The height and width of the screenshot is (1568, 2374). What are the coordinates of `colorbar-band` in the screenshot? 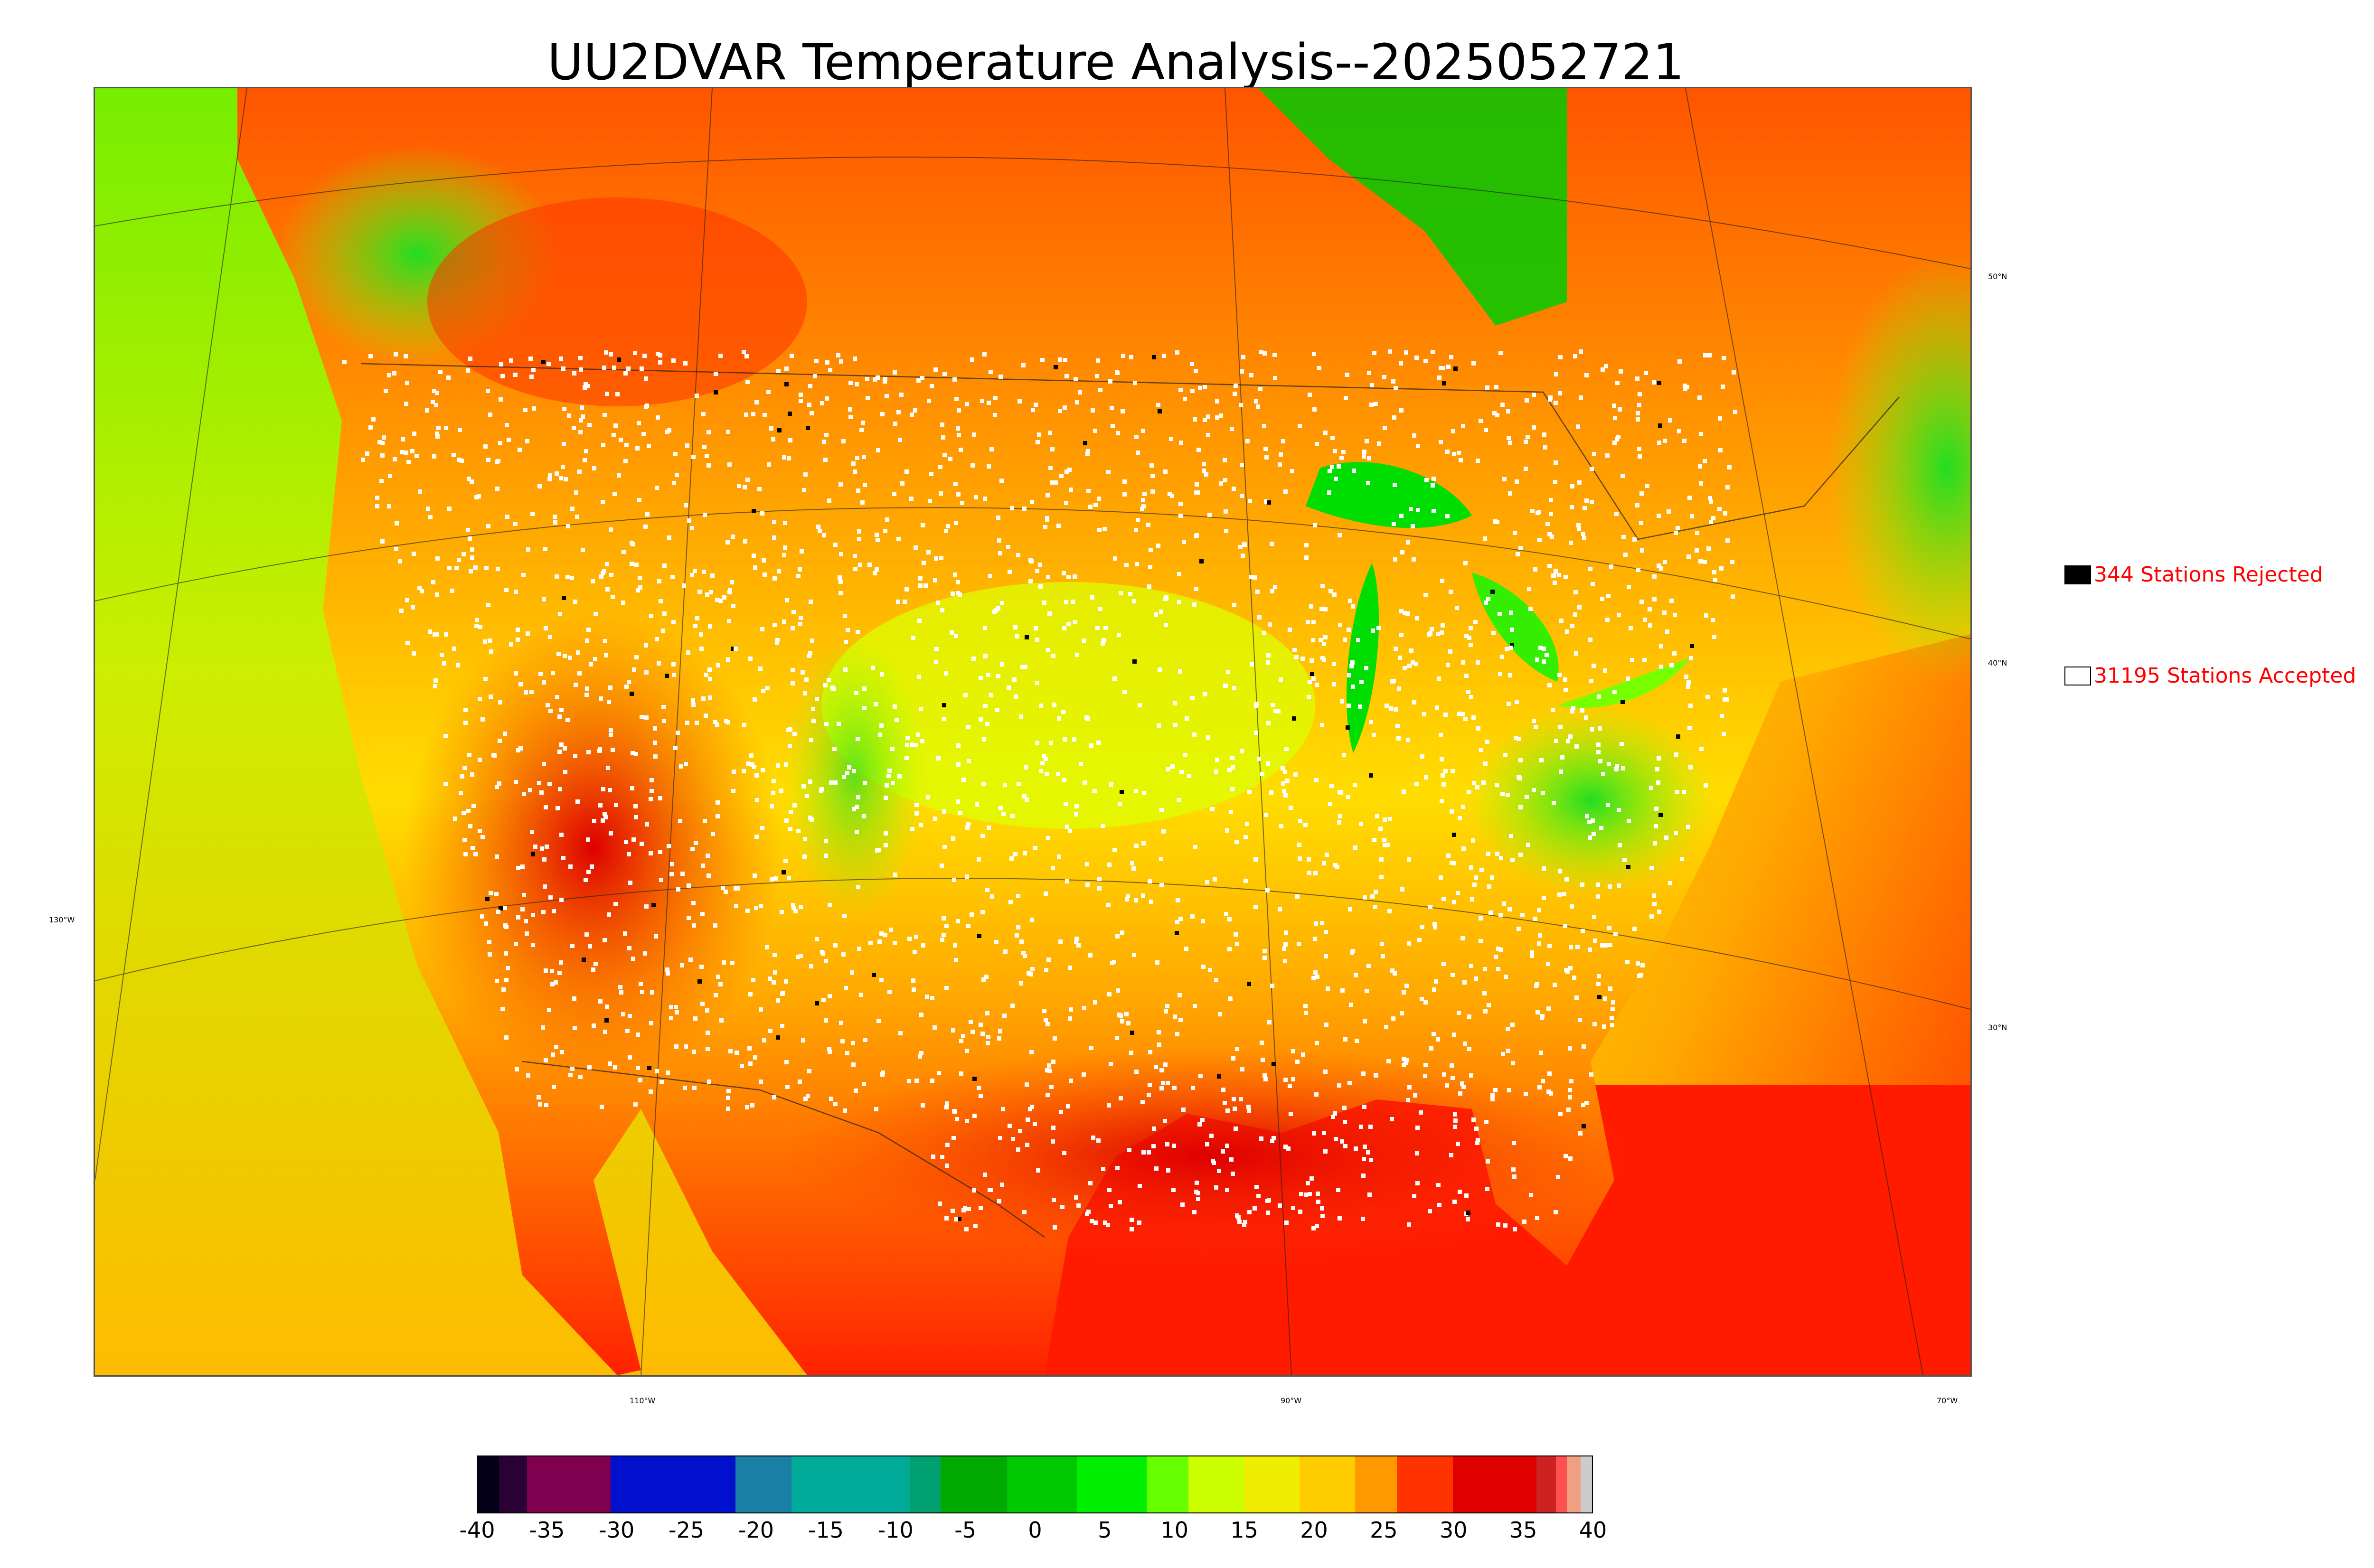 It's located at (1111, 1484).